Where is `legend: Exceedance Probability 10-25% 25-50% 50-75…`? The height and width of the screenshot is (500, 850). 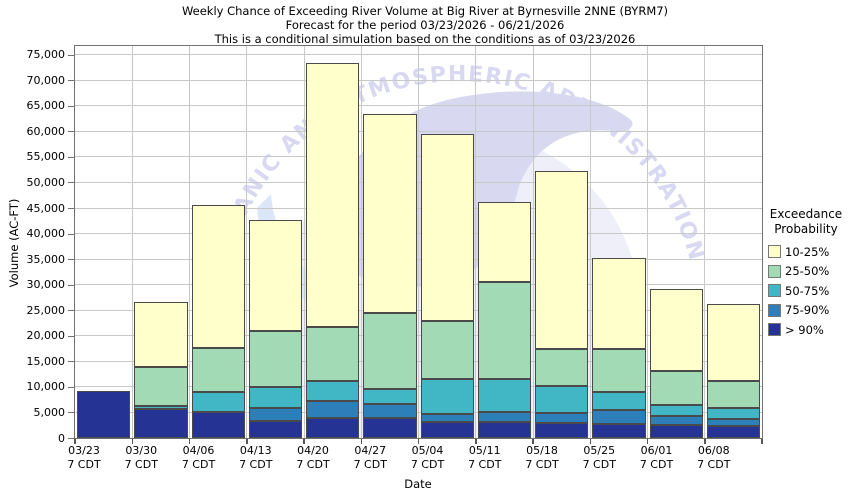 legend: Exceedance Probability 10-25% 25-50% 50-75… is located at coordinates (806, 273).